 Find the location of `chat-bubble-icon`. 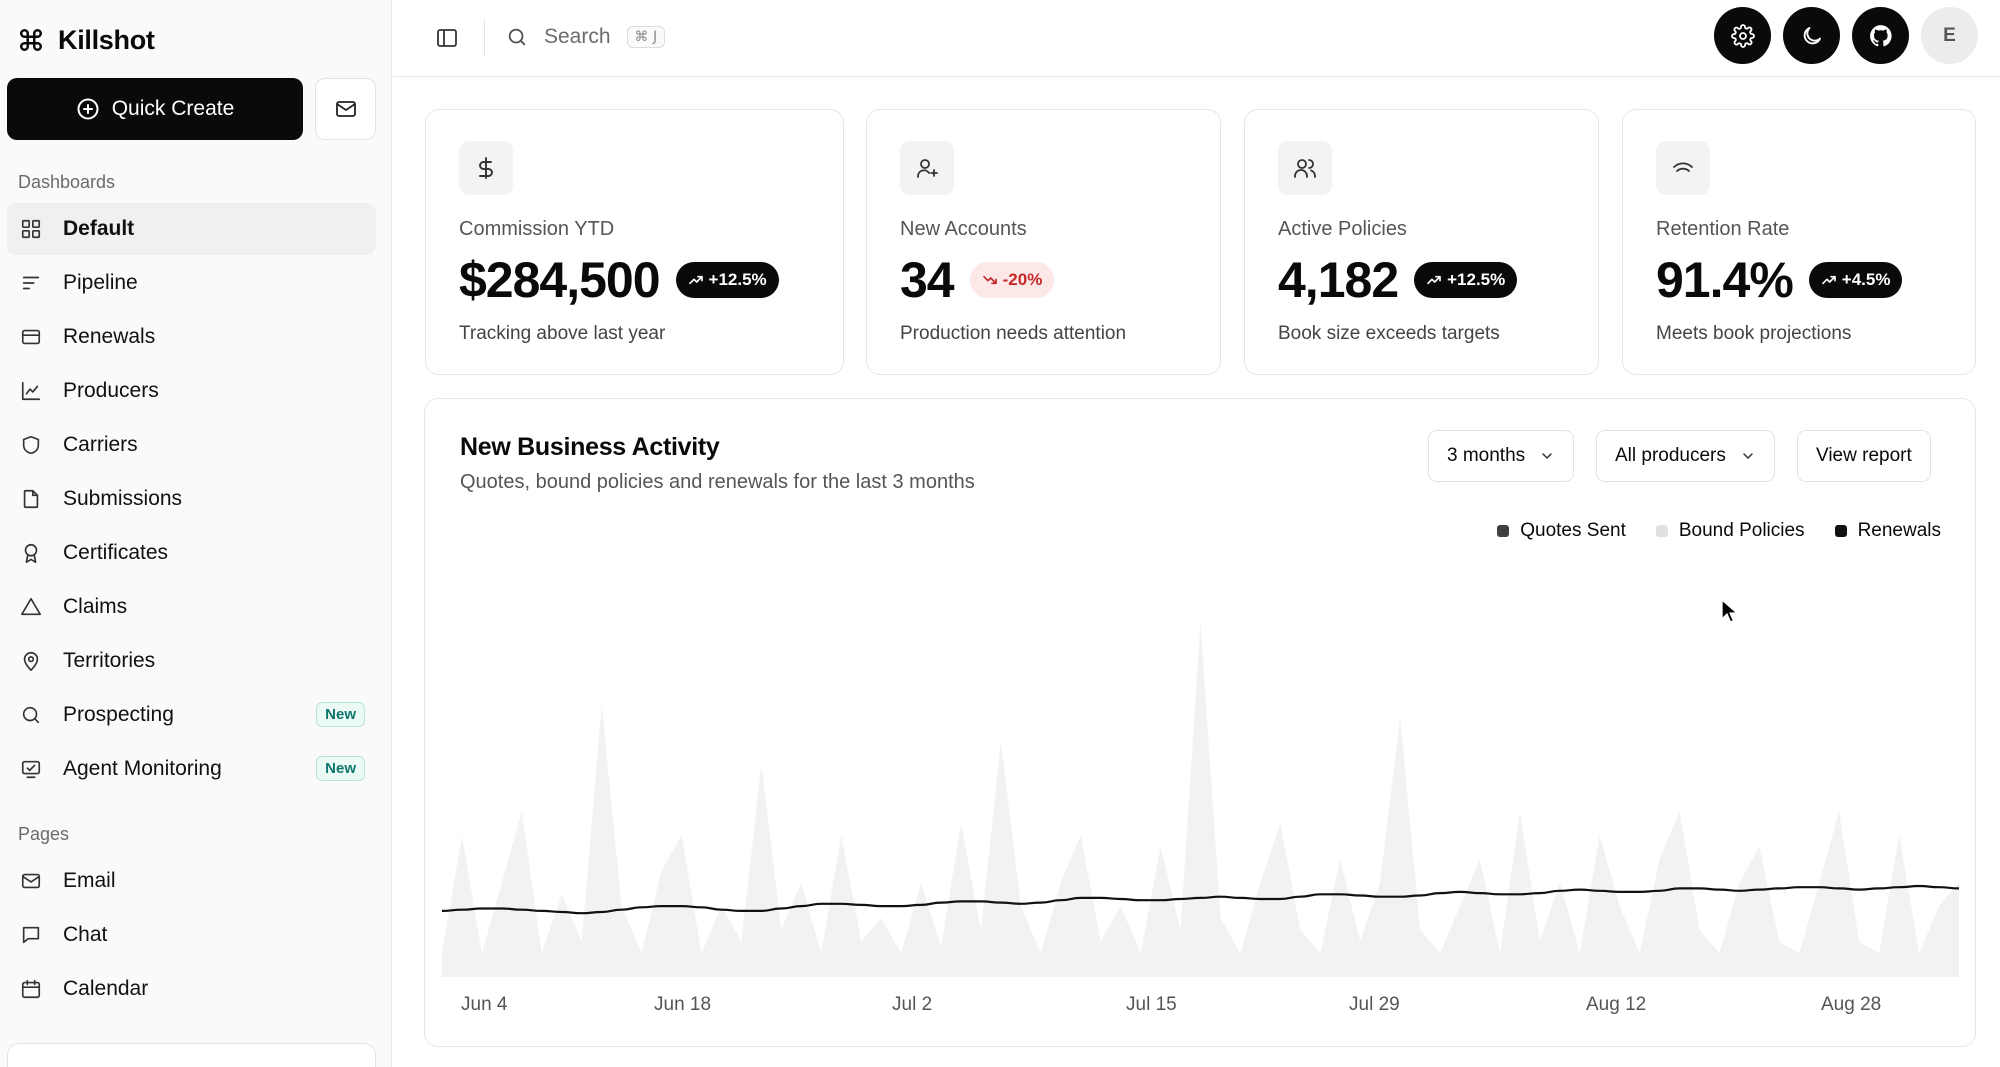

chat-bubble-icon is located at coordinates (31, 935).